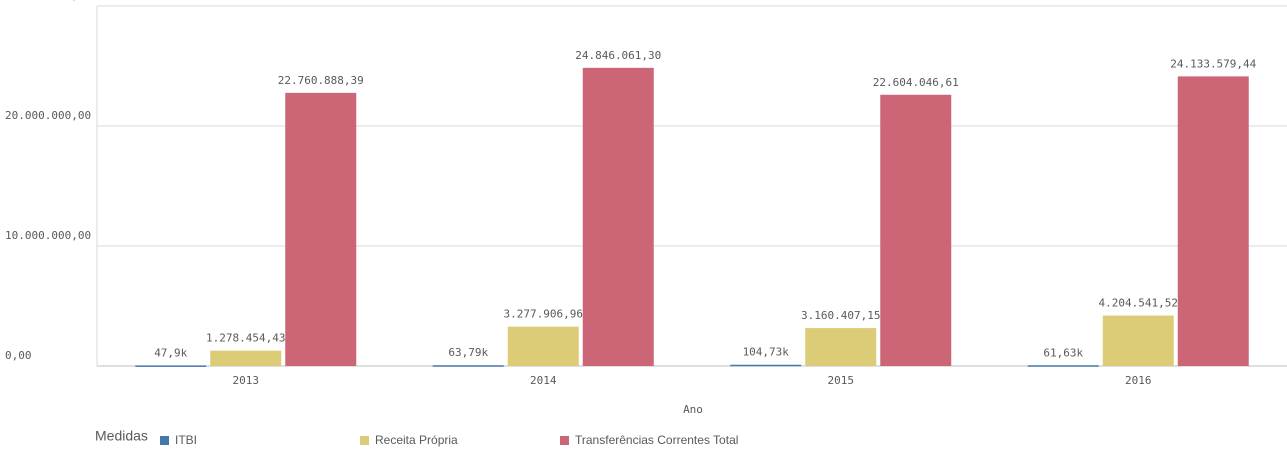 The image size is (1287, 454). What do you see at coordinates (840, 315) in the screenshot?
I see `value-label: 3.160.407,15` at bounding box center [840, 315].